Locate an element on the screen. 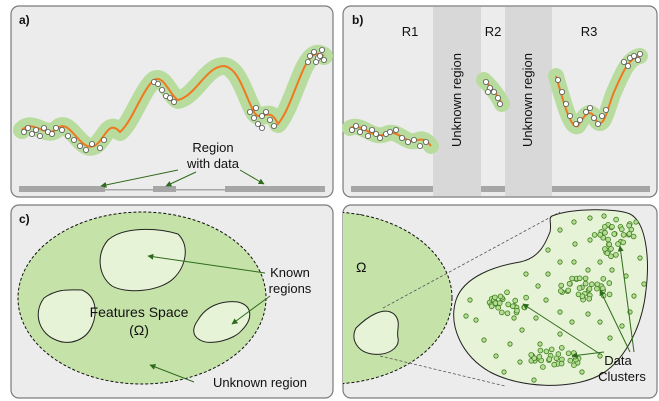 The height and width of the screenshot is (401, 659). axis-line is located at coordinates (129, 190).